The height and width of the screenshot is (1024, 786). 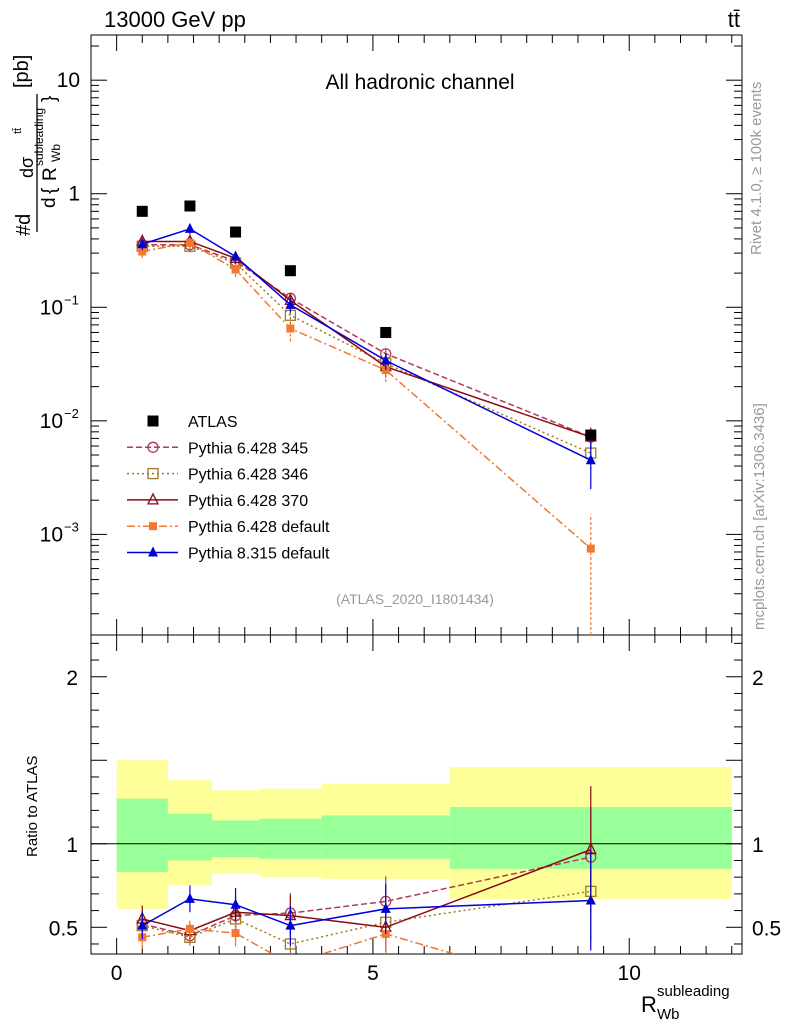 What do you see at coordinates (49, 99) in the screenshot?
I see `ylabel-brace-close: }` at bounding box center [49, 99].